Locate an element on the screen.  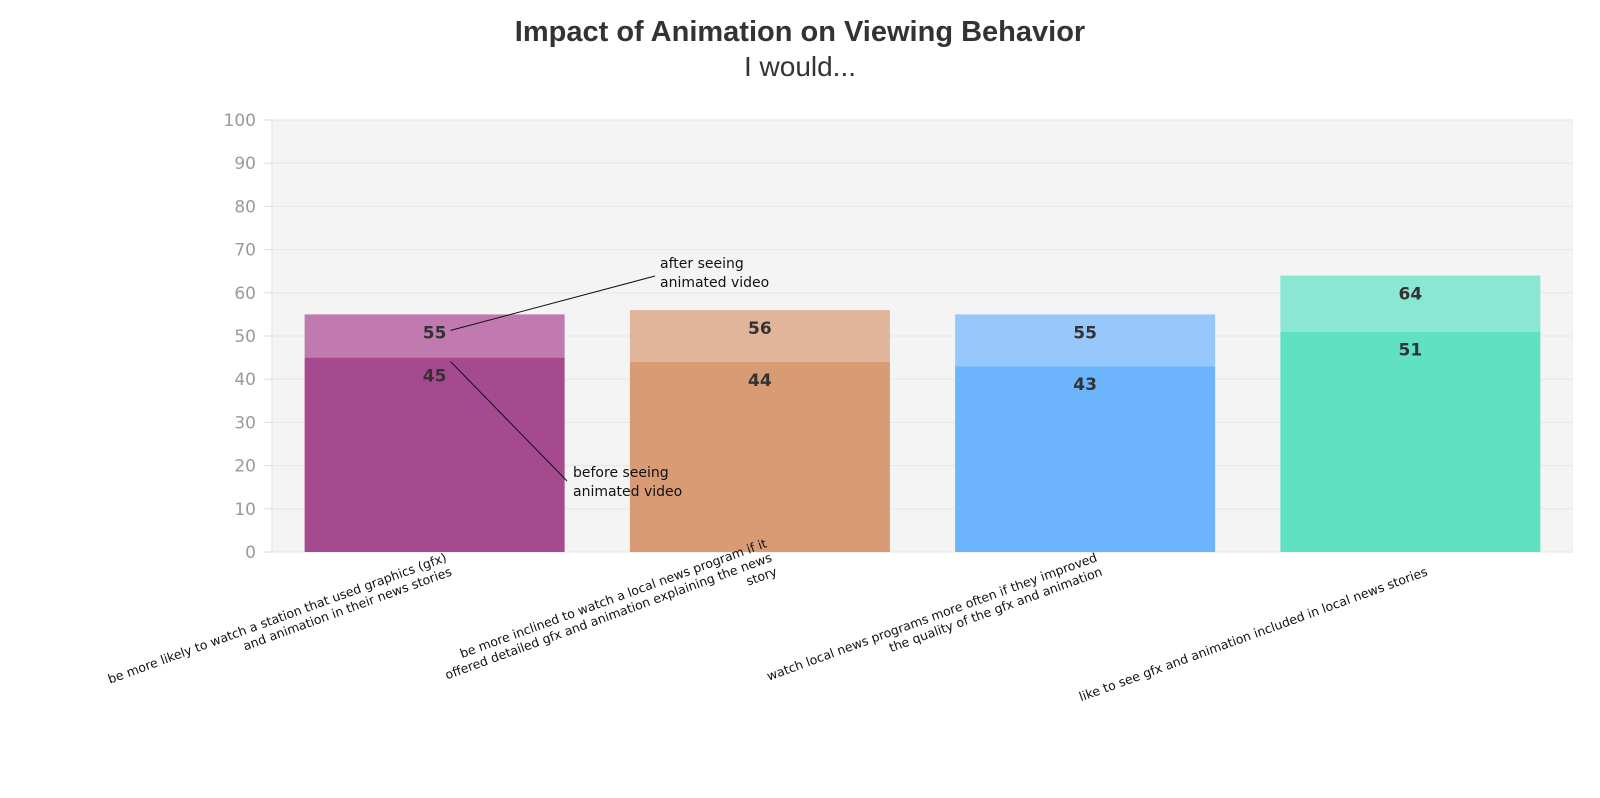
data-label-before: 44 is located at coordinates (760, 381).